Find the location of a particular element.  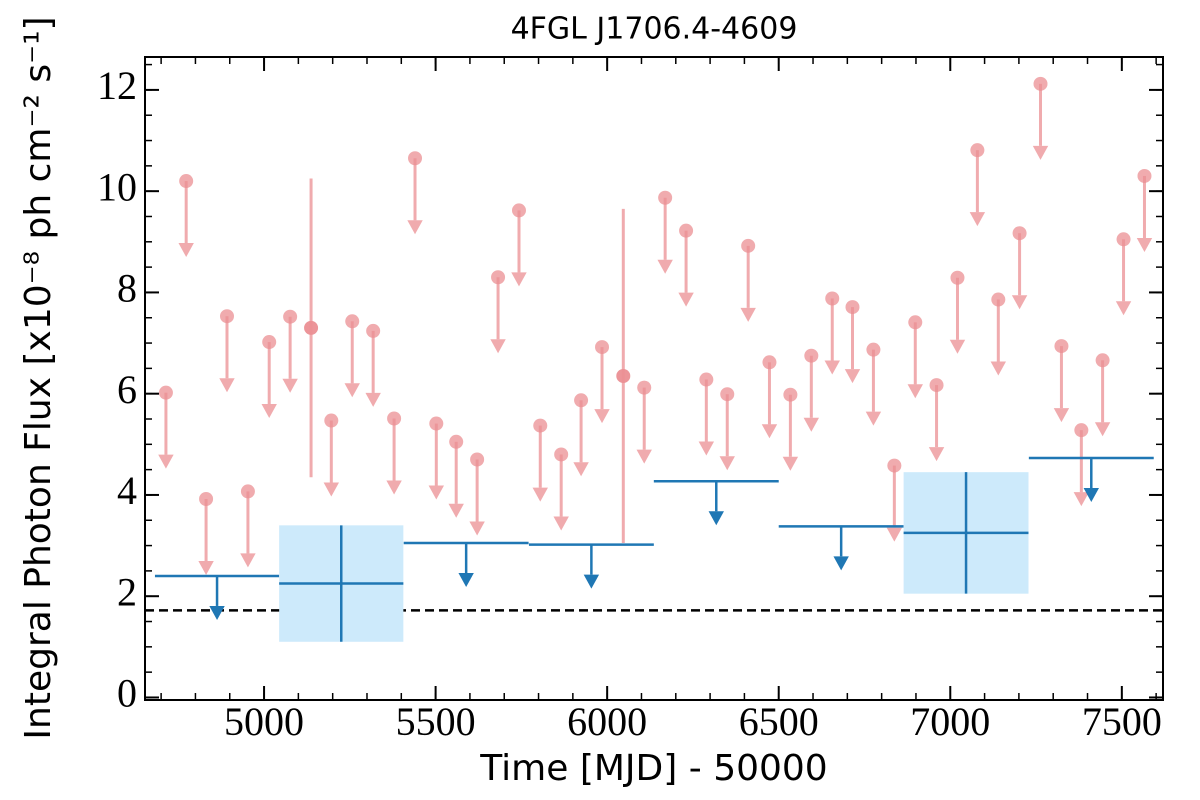

y-tick-label: 10 is located at coordinates (117, 186).